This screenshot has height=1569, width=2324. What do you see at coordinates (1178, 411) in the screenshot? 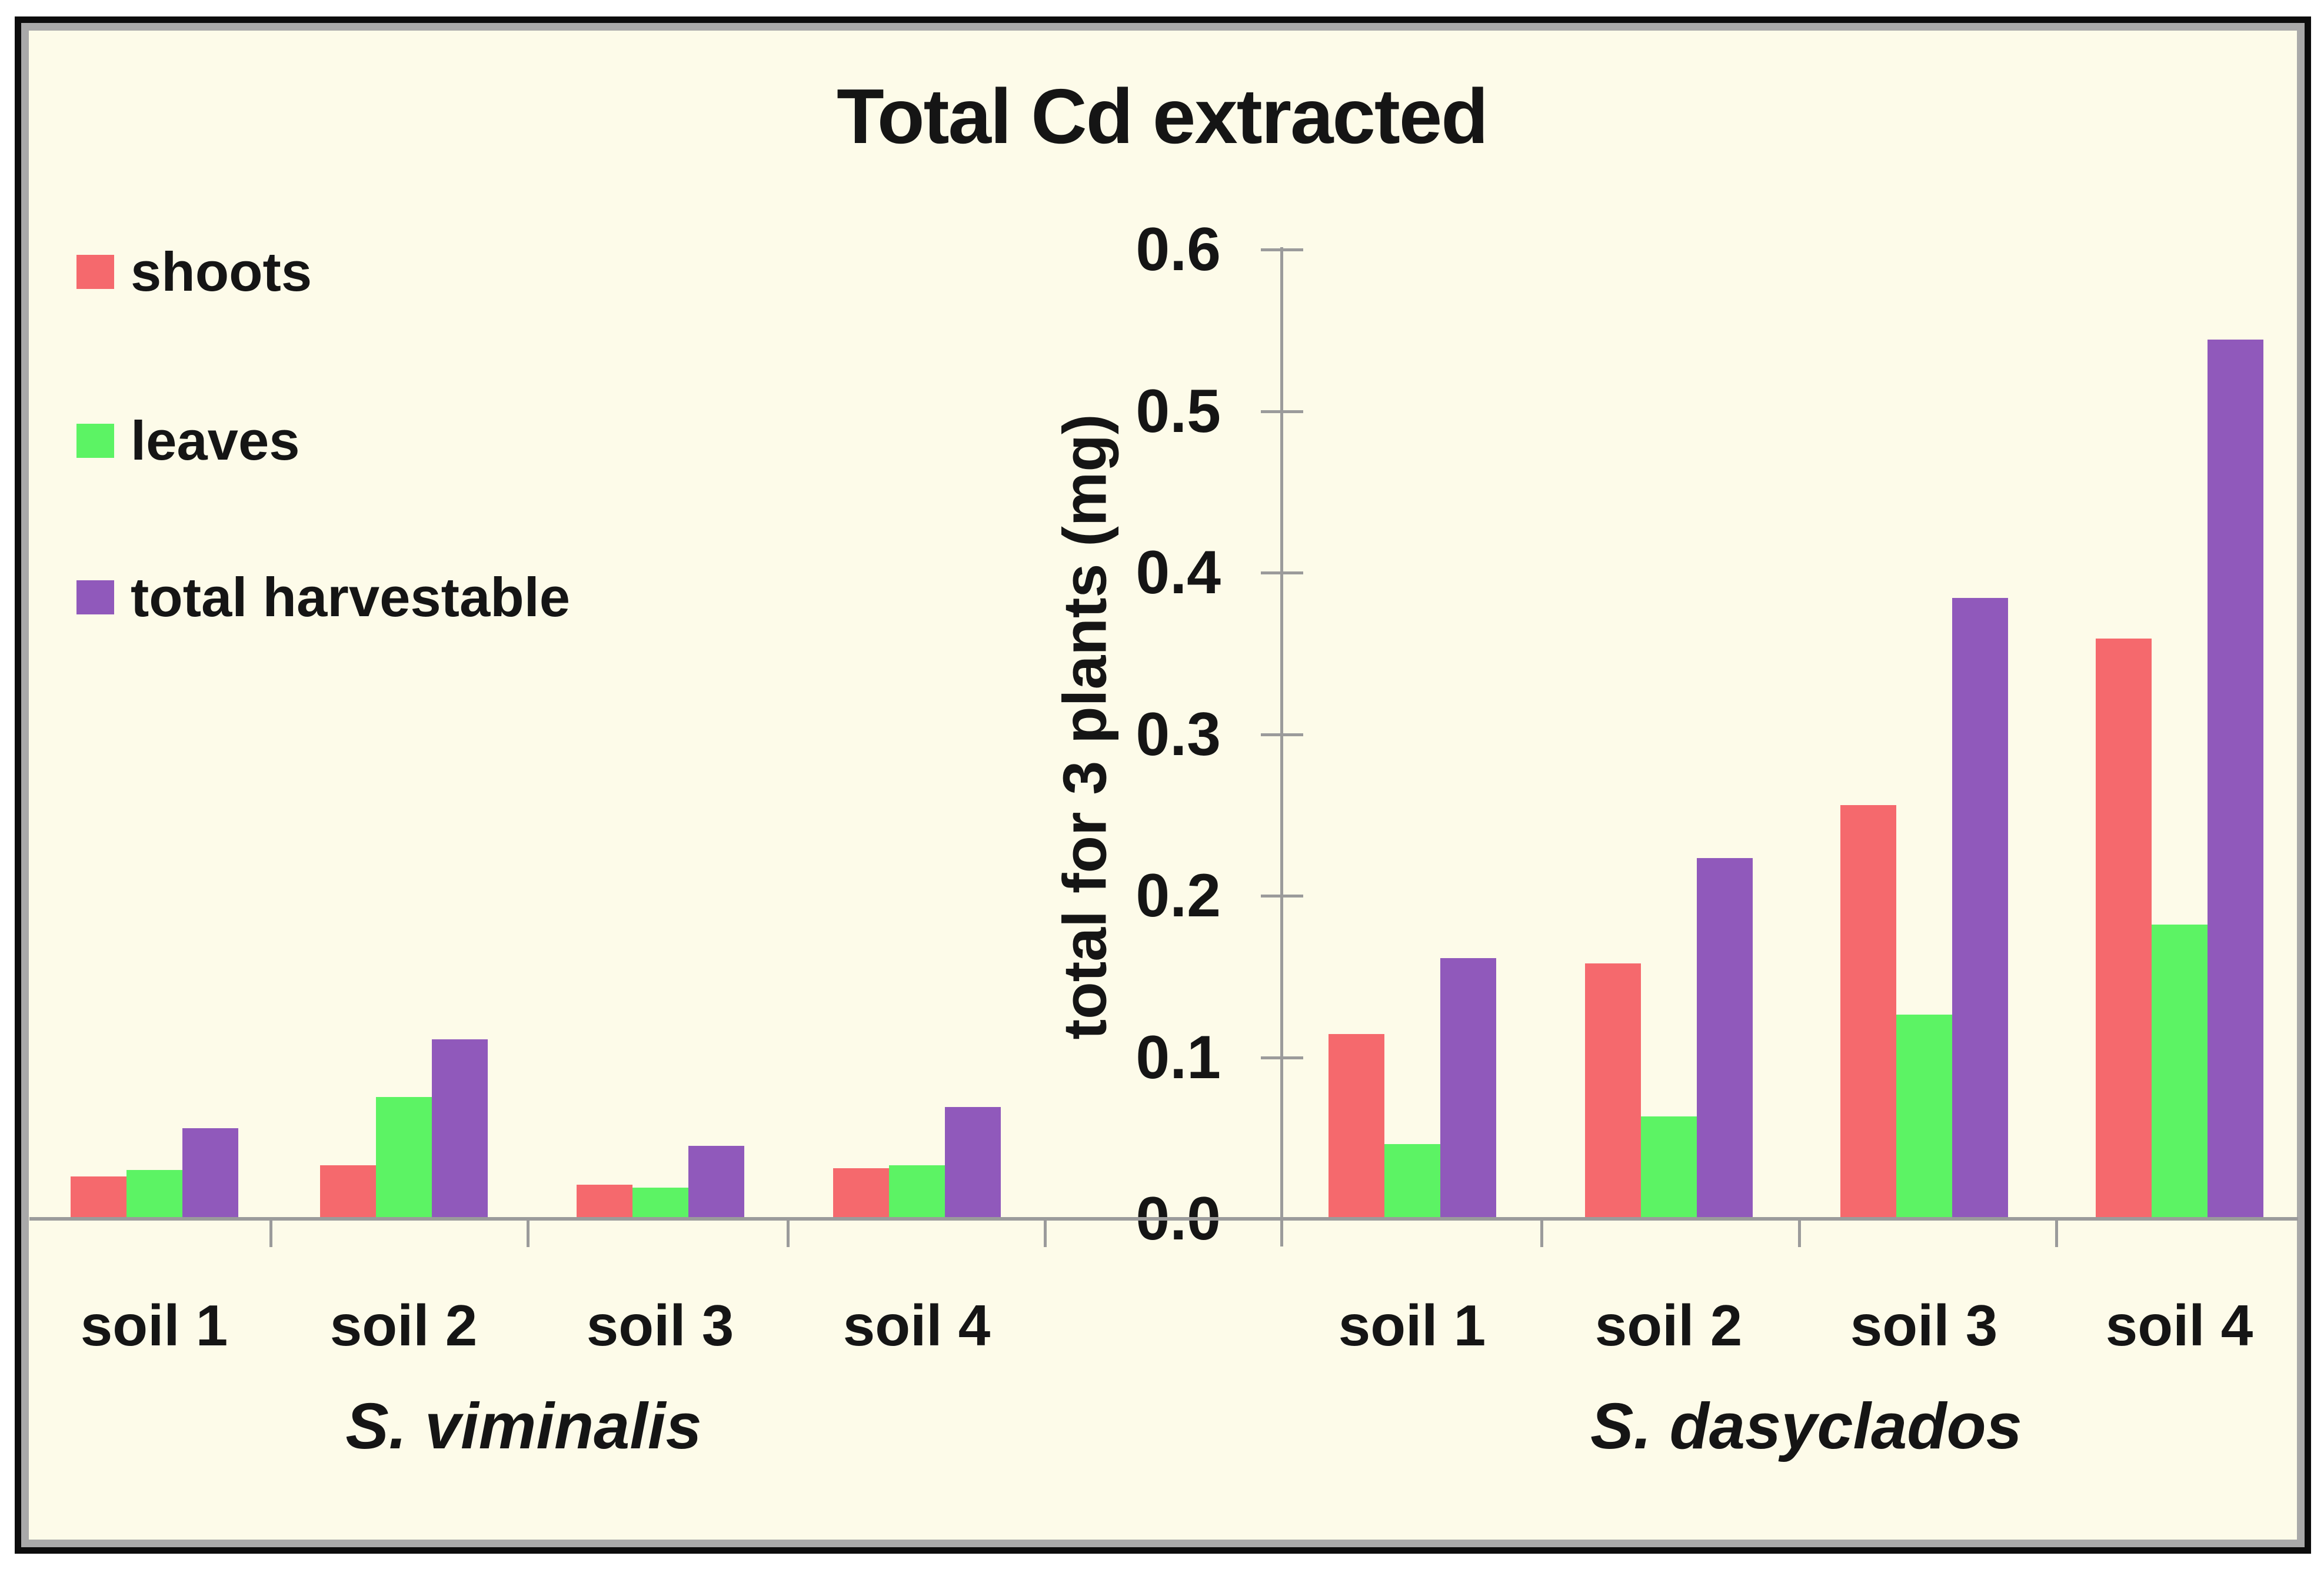
I see `y-tick-label-0.5: 0.5` at bounding box center [1178, 411].